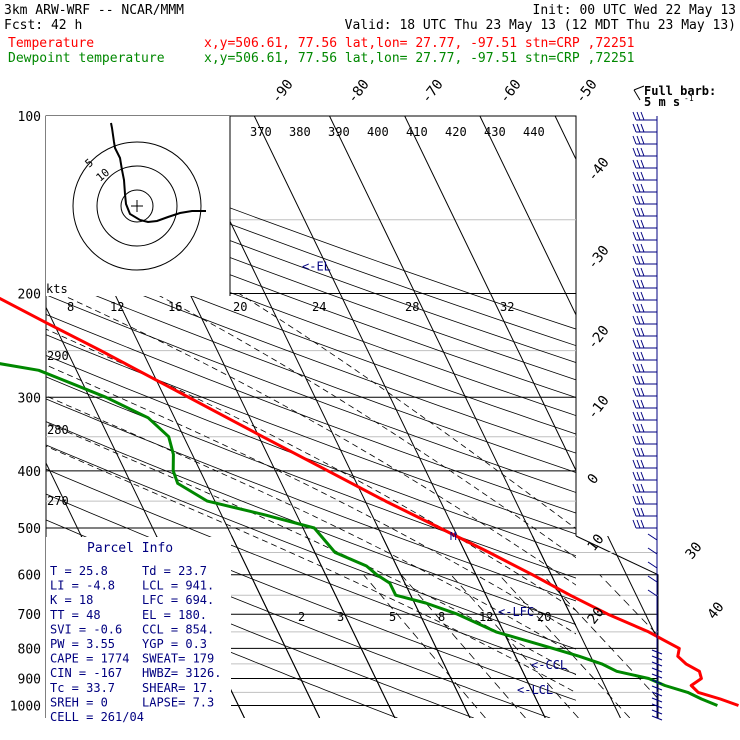 This screenshot has width=740, height=740. I want to click on mixing-ratio-label: 8, so click(441, 617).